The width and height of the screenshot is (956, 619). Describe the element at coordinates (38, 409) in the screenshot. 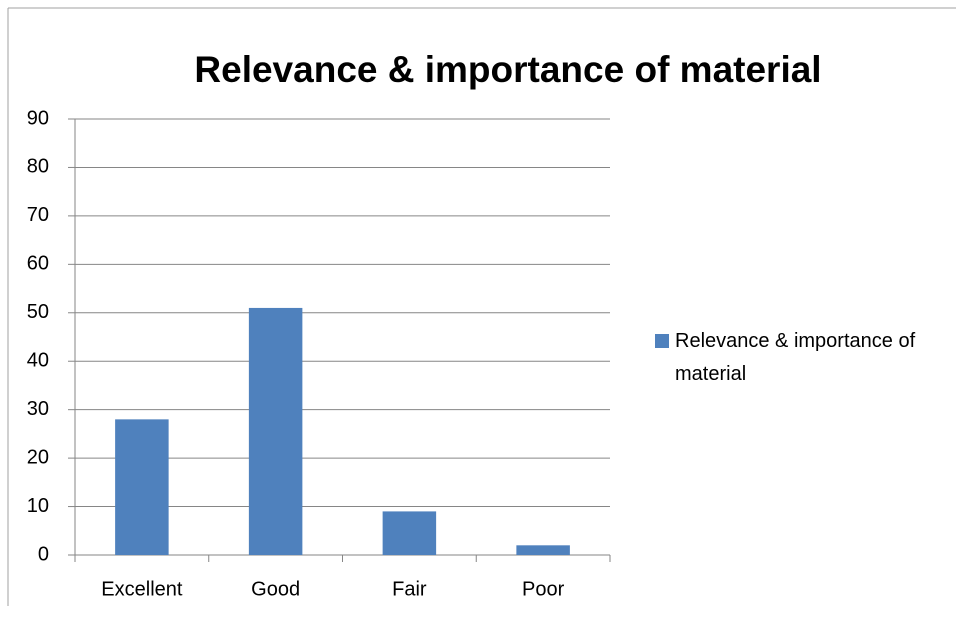

I see `y-tick-label: 30` at that location.